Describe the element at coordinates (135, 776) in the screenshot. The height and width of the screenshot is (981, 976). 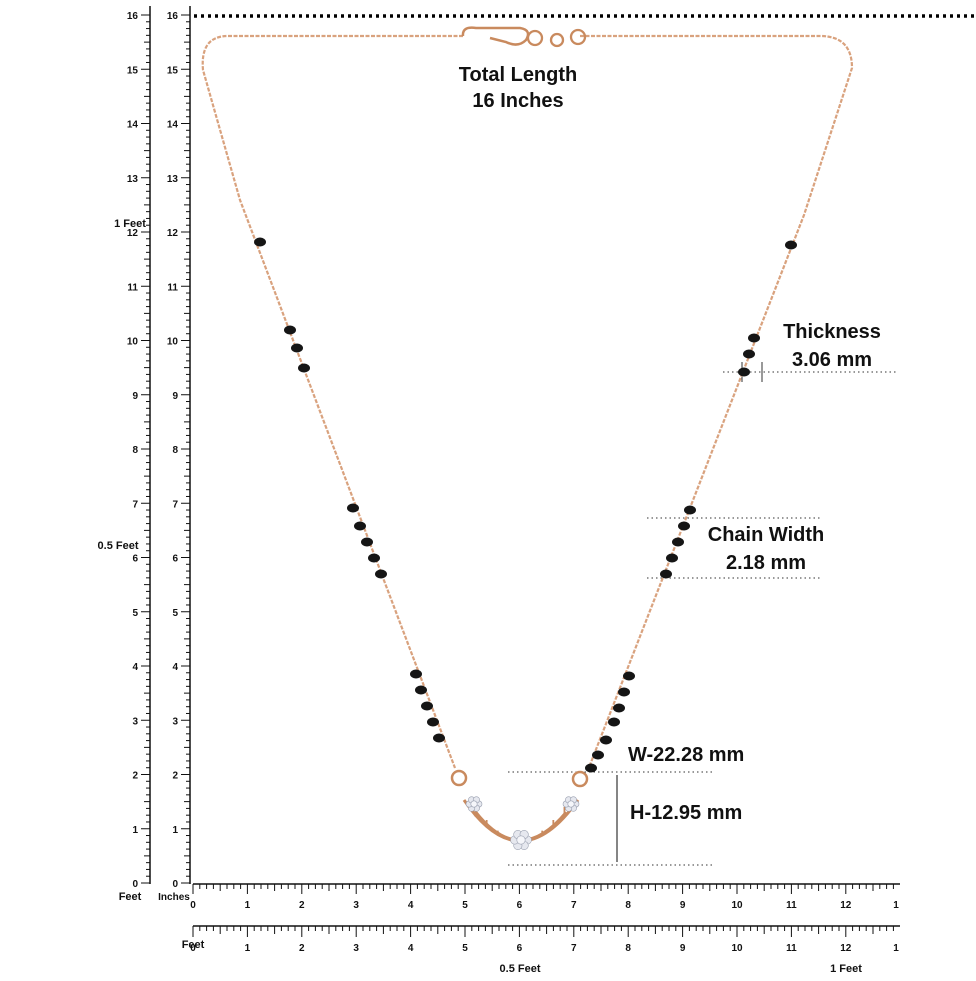
I see `feet-ruler-label: 2` at that location.